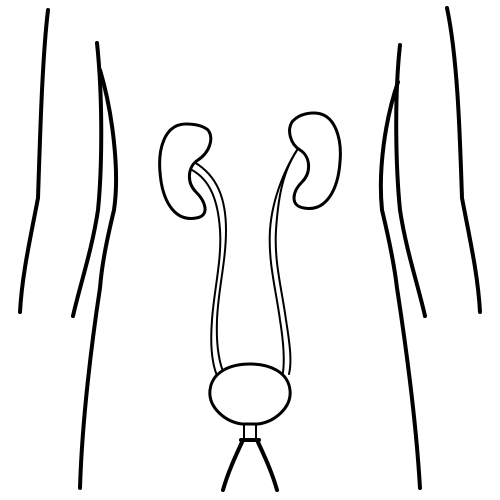 The width and height of the screenshot is (500, 500). I want to click on left-ureter, so click(209, 270).